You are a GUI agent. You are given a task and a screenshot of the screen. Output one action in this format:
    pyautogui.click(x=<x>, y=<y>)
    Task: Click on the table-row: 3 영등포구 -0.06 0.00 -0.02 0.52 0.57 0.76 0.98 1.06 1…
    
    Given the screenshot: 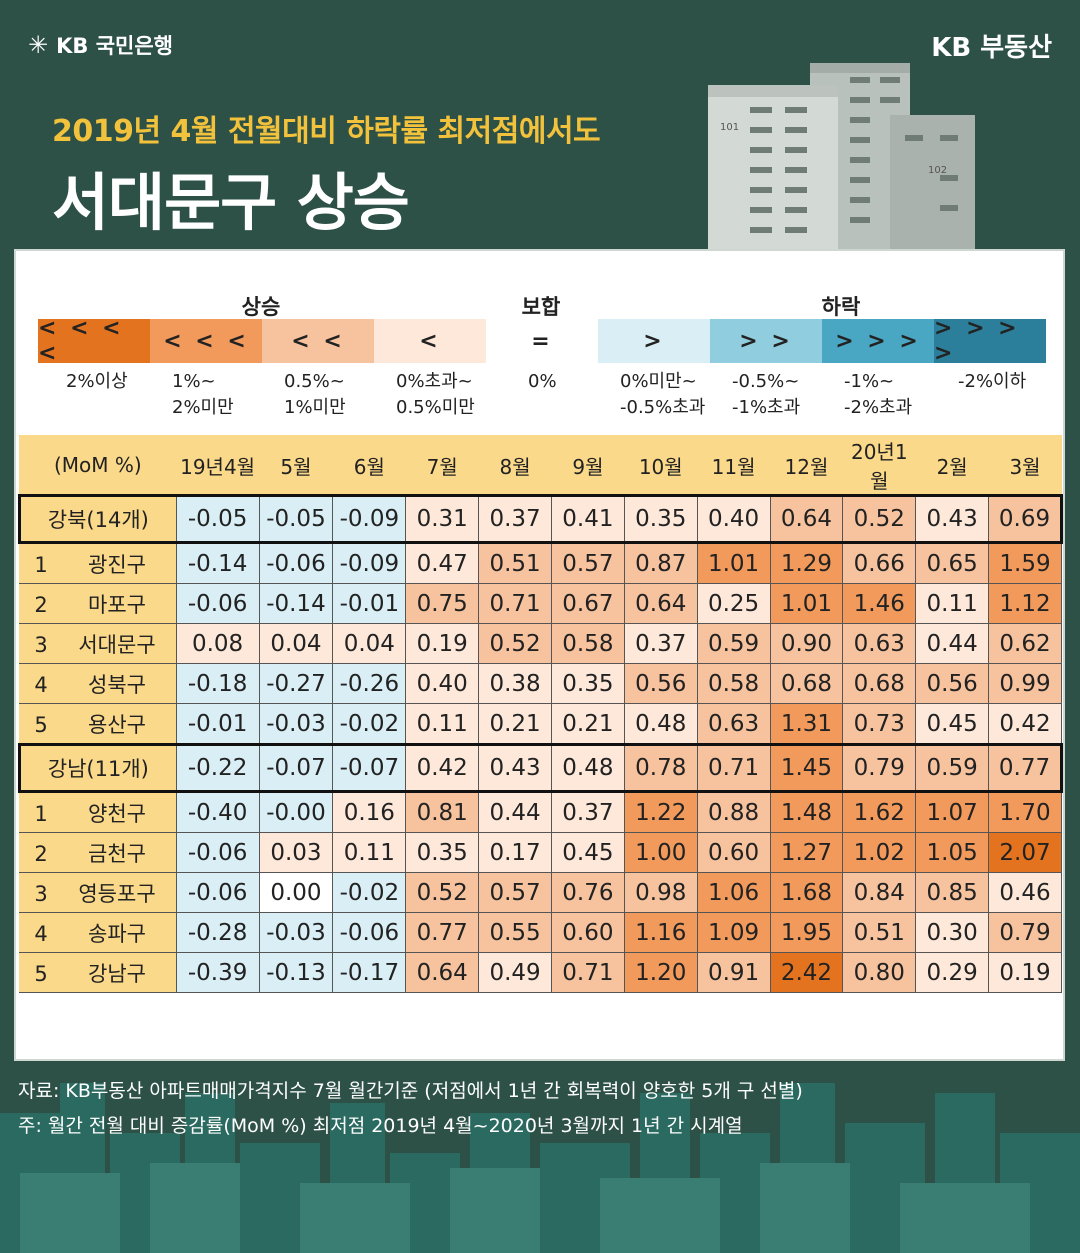 What is the action you would take?
    pyautogui.click(x=540, y=892)
    